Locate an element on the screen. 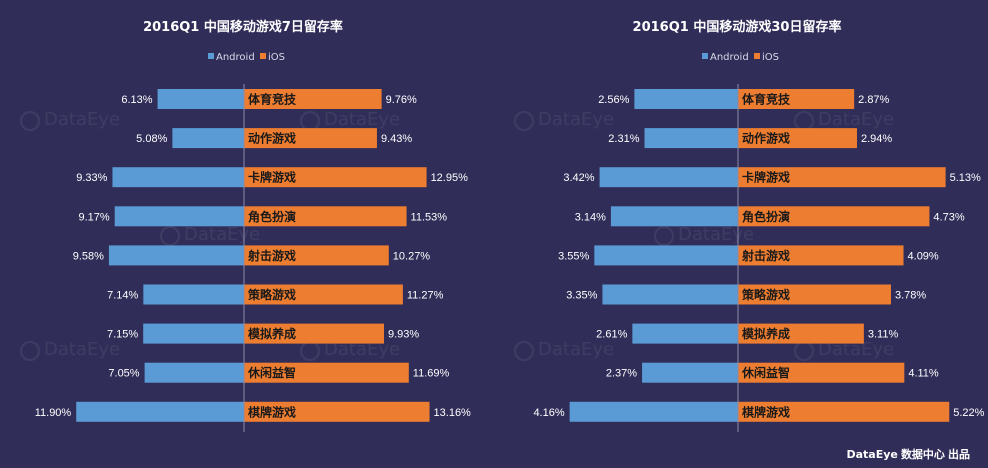  data-label-ios: 9.76% is located at coordinates (401, 100).